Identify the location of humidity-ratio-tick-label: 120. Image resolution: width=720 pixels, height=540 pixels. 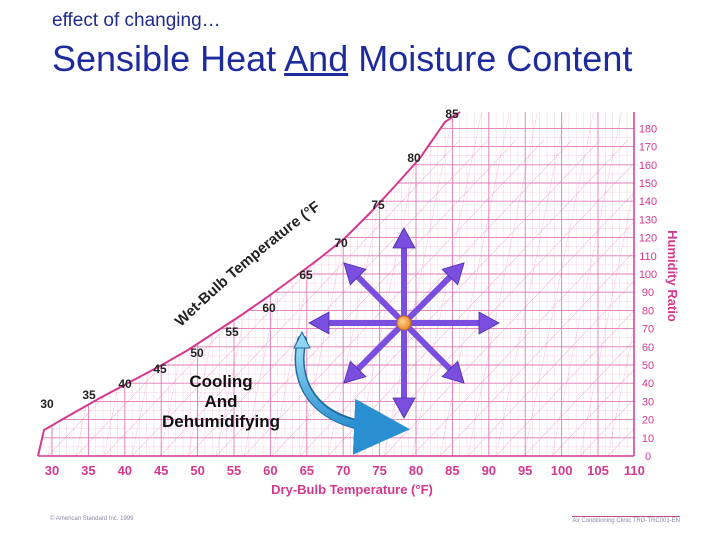
(648, 239).